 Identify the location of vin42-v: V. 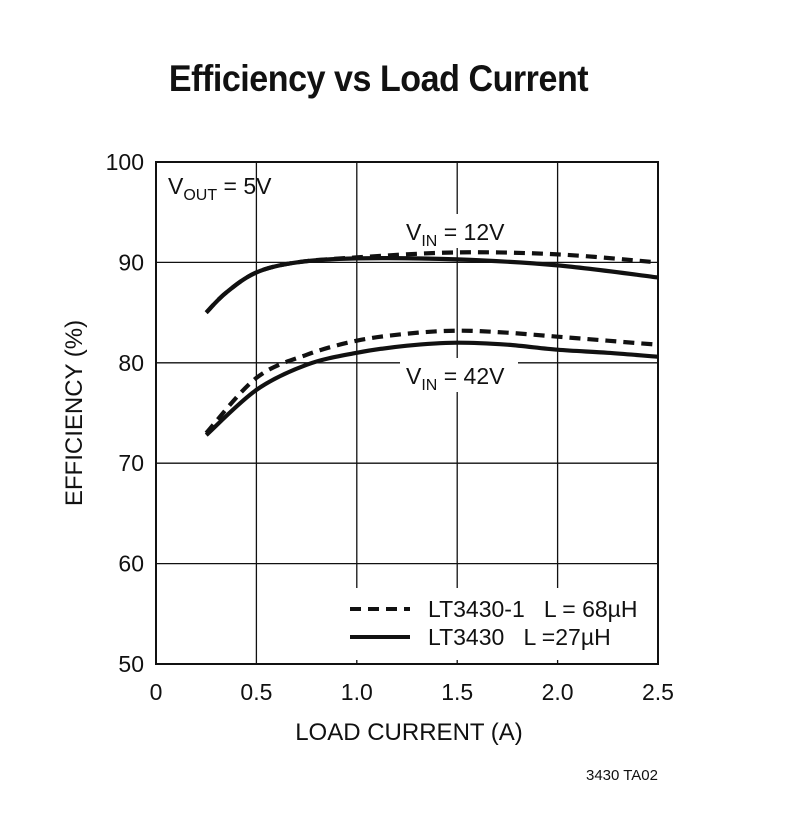
(414, 376).